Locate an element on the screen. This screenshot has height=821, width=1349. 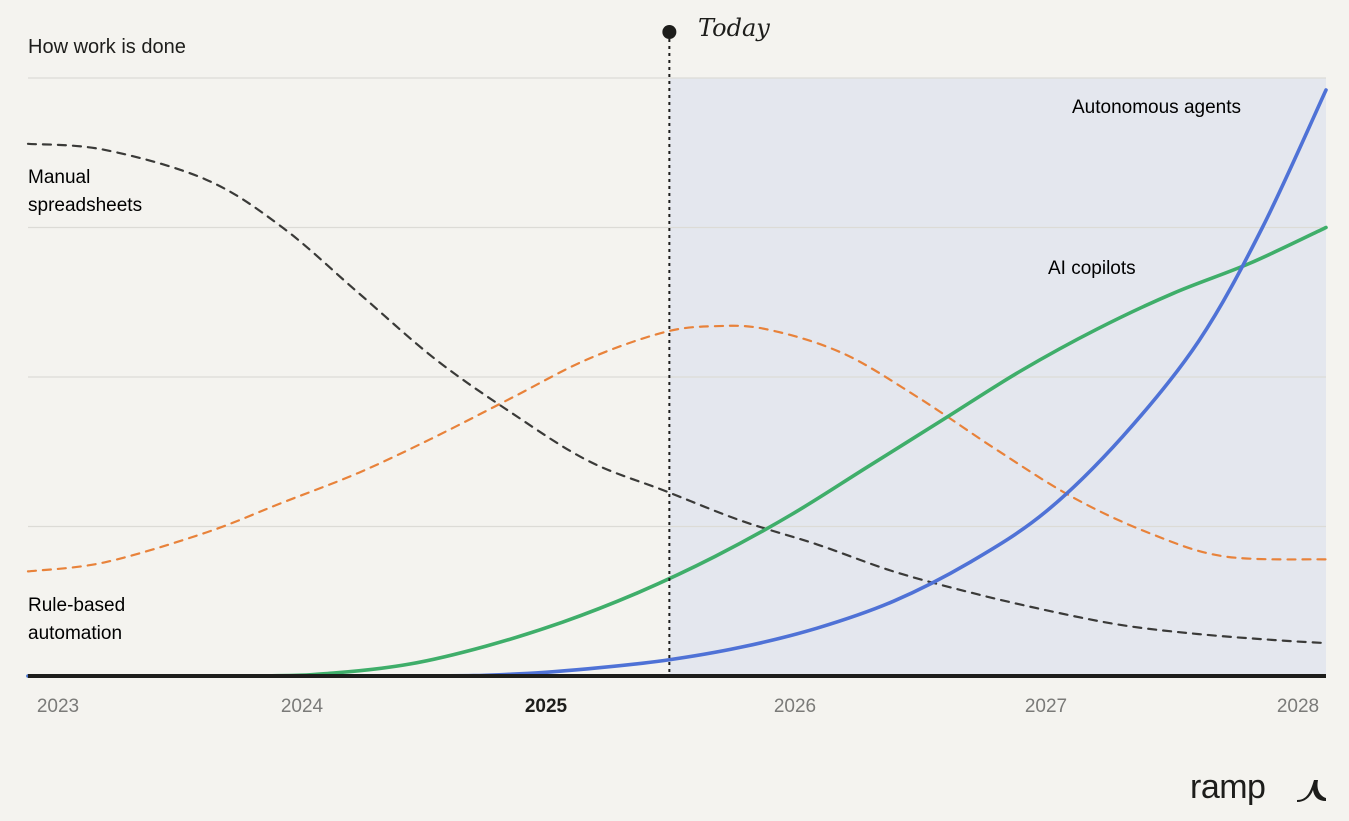
x-tick-label: 2024 is located at coordinates (302, 706).